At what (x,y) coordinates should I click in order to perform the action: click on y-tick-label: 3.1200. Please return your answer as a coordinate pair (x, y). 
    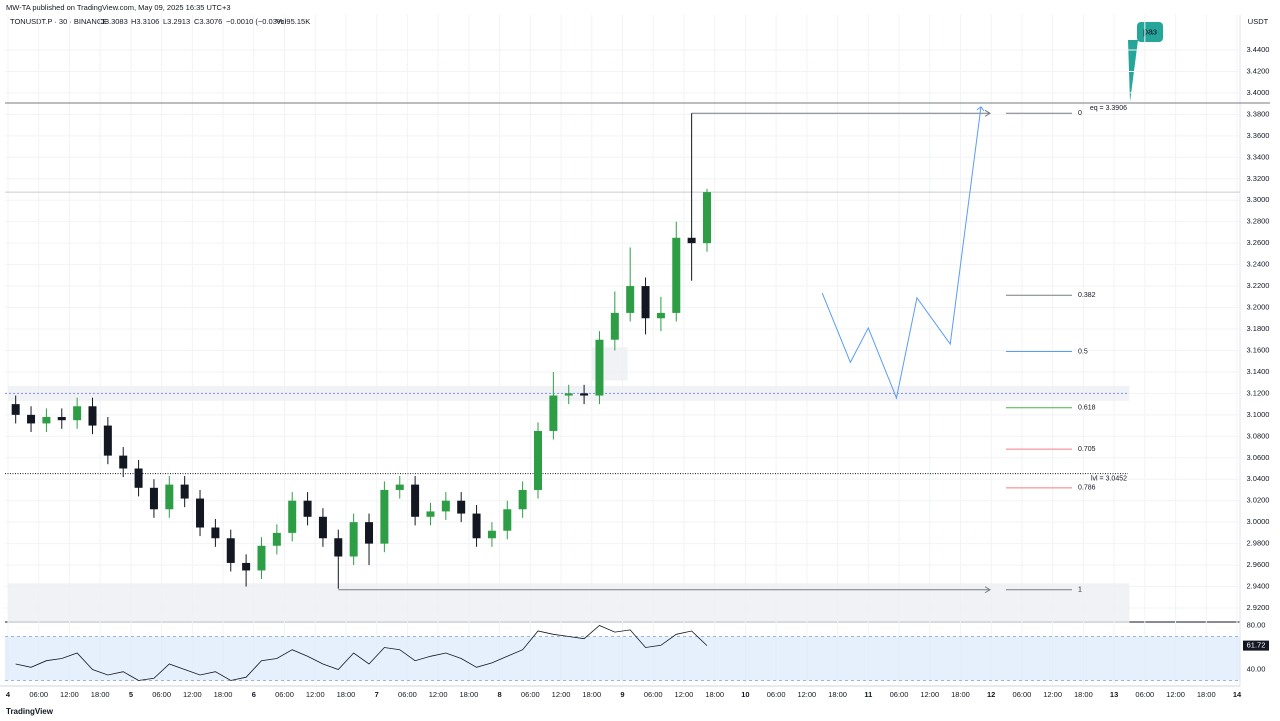
    Looking at the image, I should click on (1258, 392).